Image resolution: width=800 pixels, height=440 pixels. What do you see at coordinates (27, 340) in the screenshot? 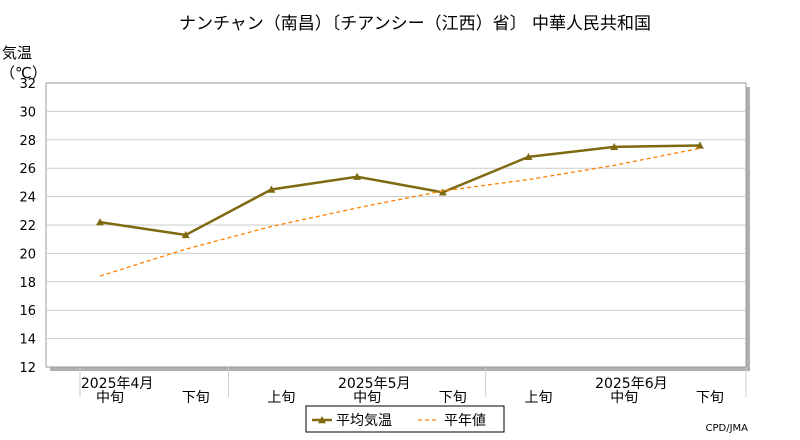
I see `y-tick-label: 14` at bounding box center [27, 340].